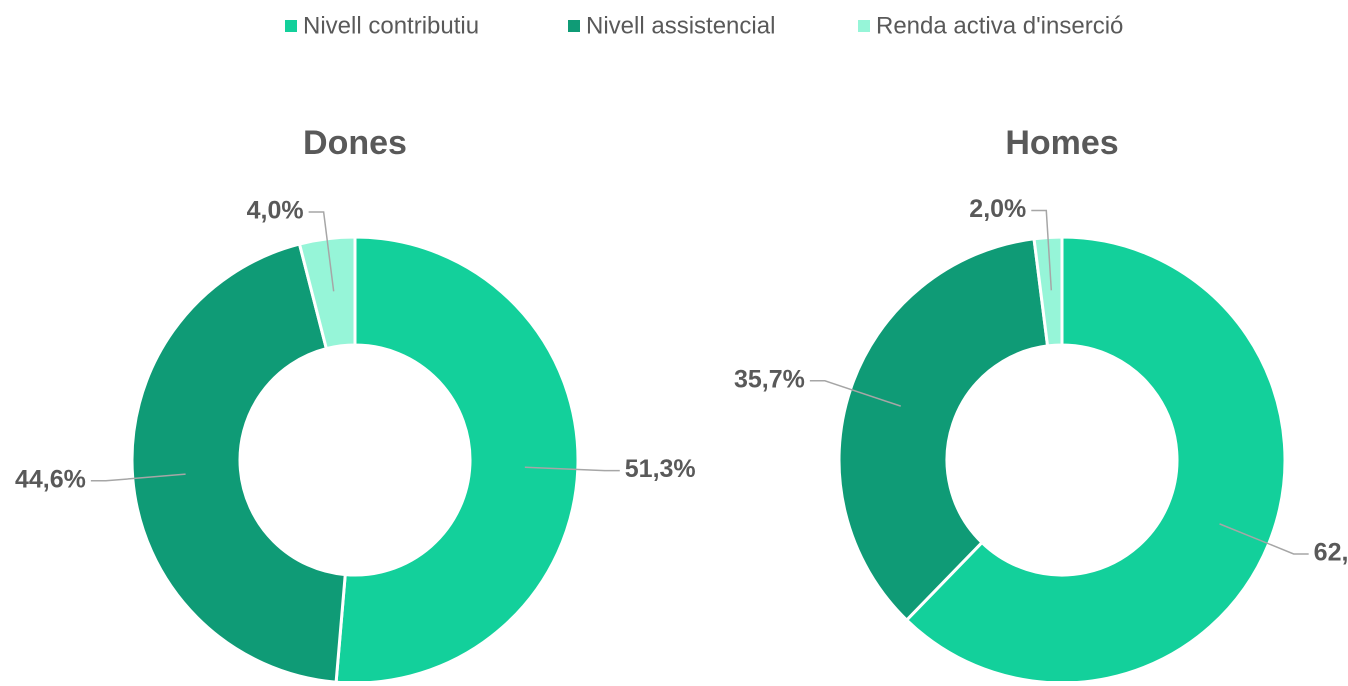 Image resolution: width=1348 pixels, height=686 pixels. Describe the element at coordinates (275, 211) in the screenshot. I see `data-label: 4,0%` at that location.